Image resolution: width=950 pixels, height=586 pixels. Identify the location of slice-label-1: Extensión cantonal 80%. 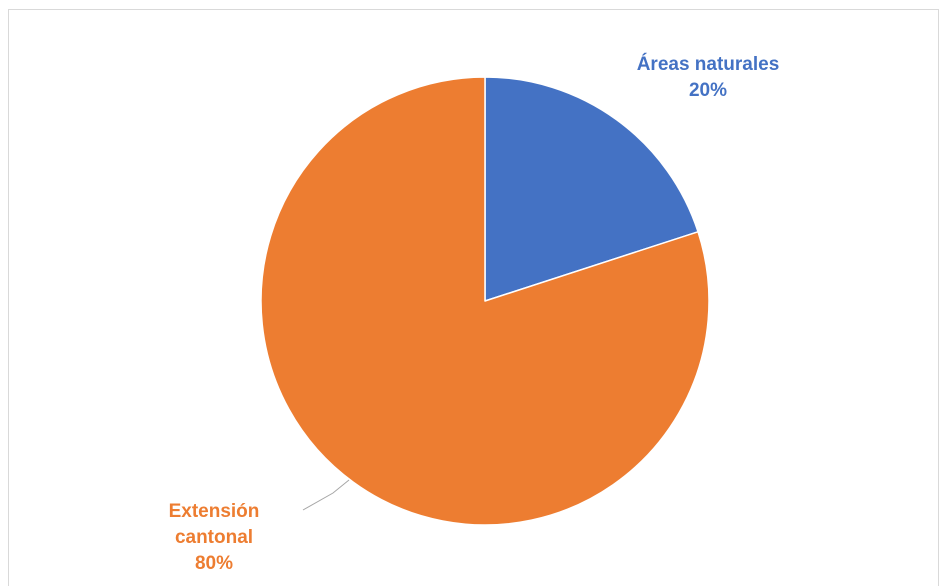
(214, 537).